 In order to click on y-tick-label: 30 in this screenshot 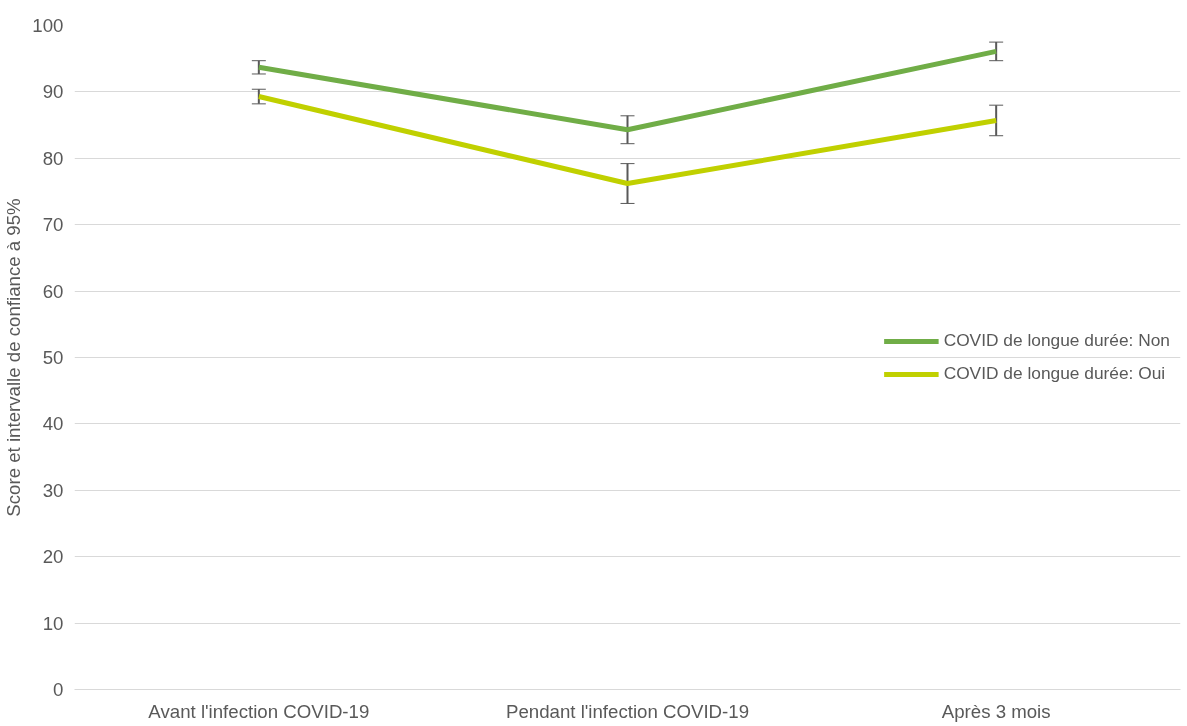, I will do `click(53, 490)`.